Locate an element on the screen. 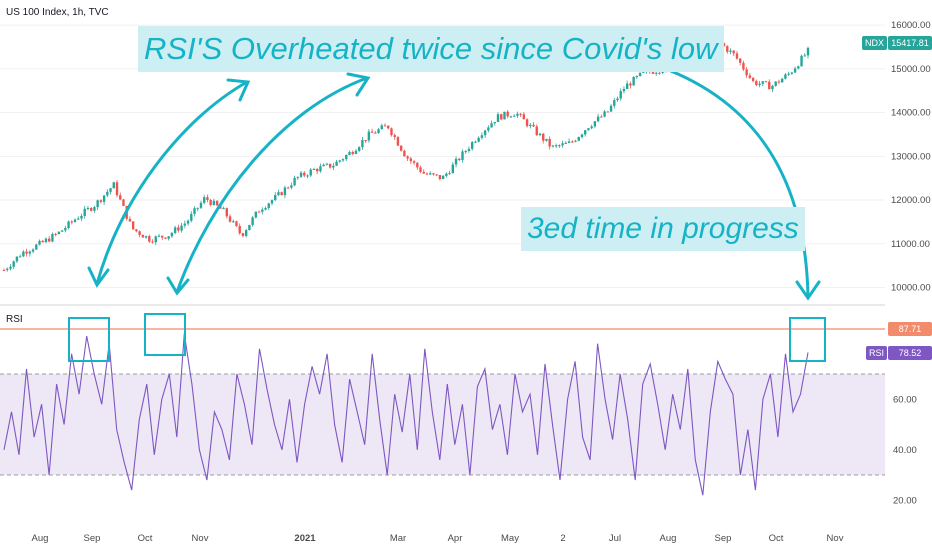 The width and height of the screenshot is (932, 550). arrow-to-first-peak is located at coordinates (172, 183).